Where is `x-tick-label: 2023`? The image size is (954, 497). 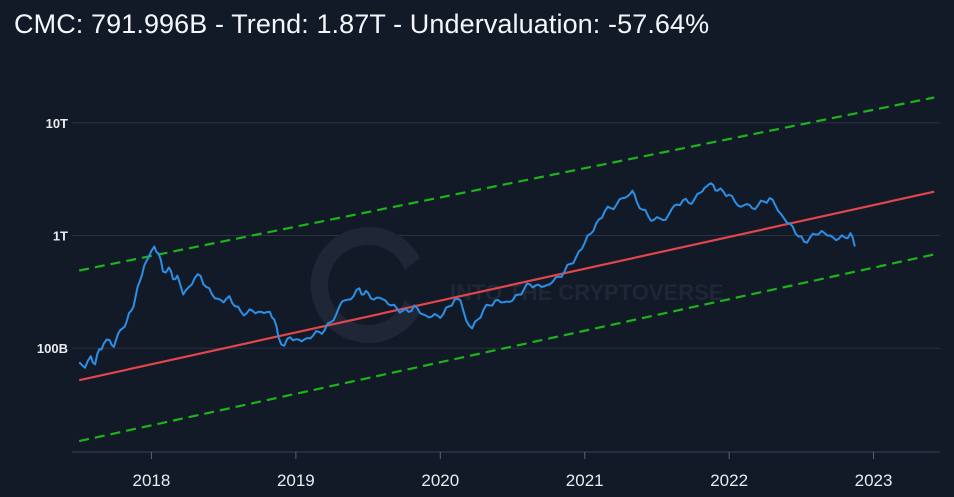
x-tick-label: 2023 is located at coordinates (874, 480).